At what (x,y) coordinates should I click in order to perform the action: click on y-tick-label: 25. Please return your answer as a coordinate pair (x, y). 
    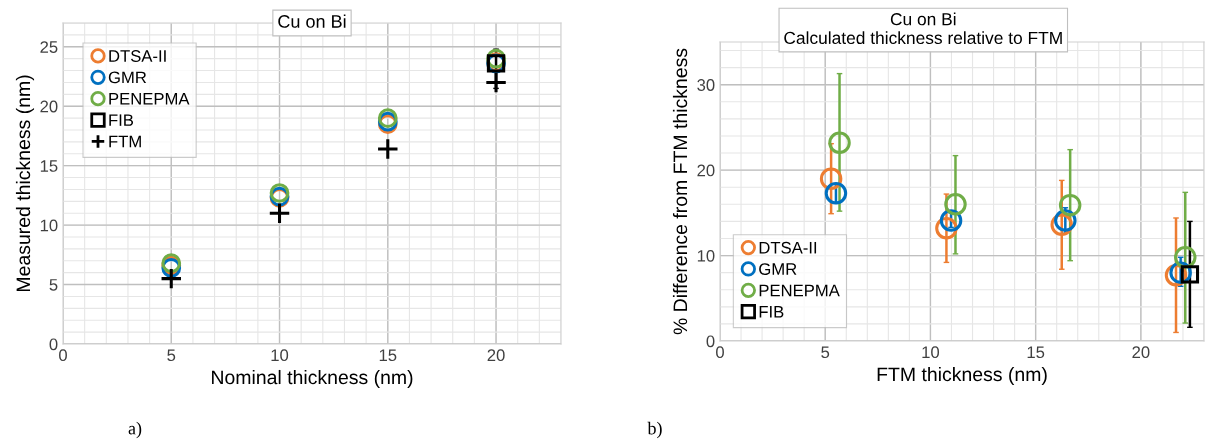
    Looking at the image, I should click on (49, 47).